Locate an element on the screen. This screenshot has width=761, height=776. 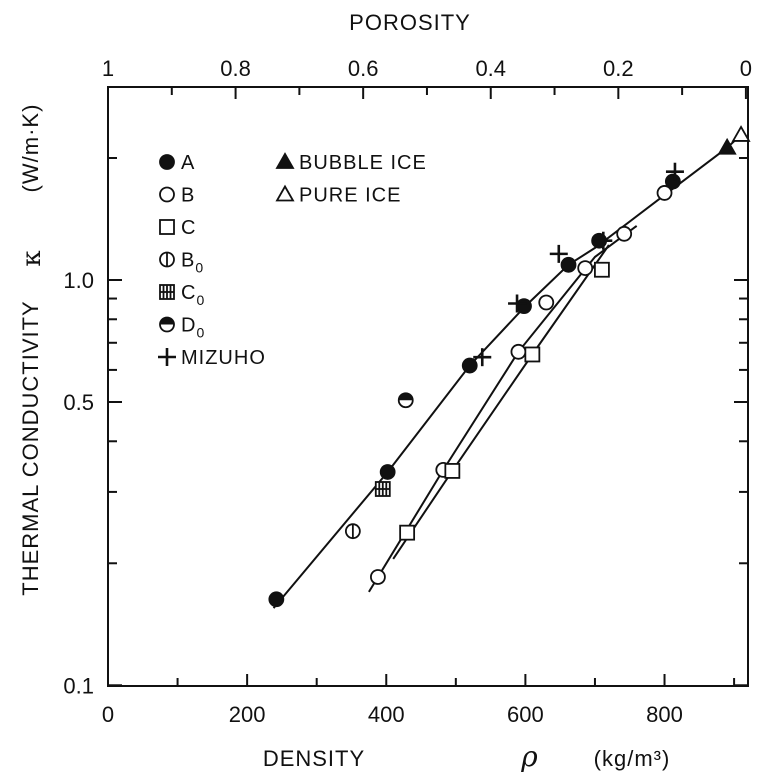
y-axis-title: THERMAL CONDUCTIVITY κ (W/m·K) is located at coordinates (32, 350).